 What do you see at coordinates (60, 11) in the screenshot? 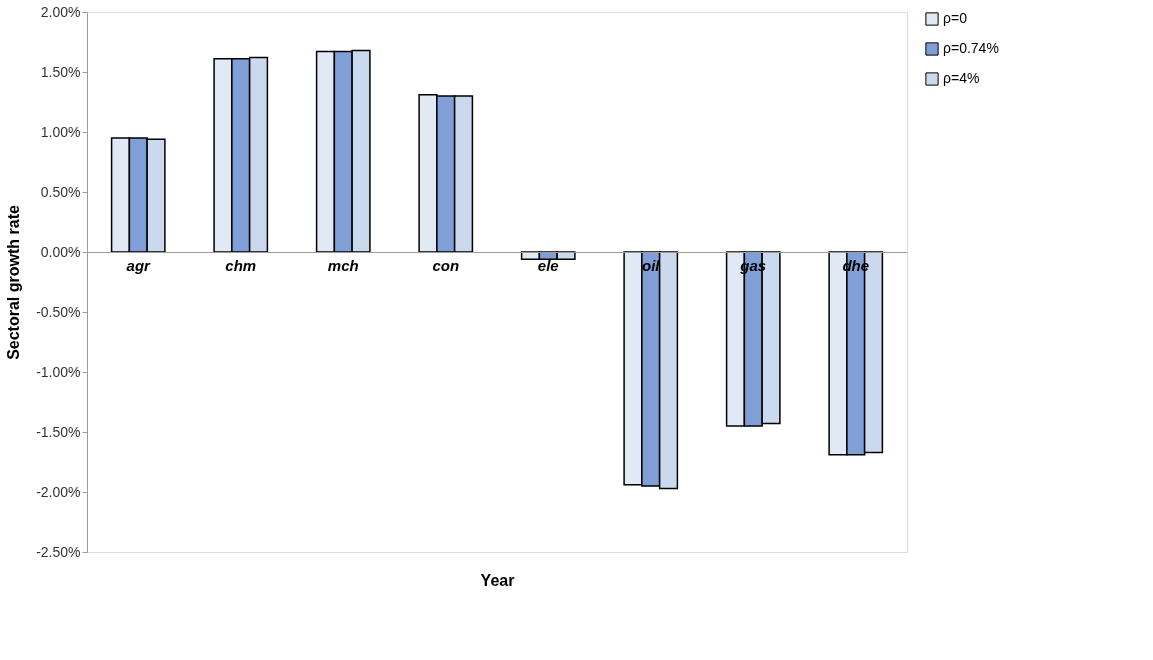
I see `y-tick-label: 2.00%` at bounding box center [60, 11].